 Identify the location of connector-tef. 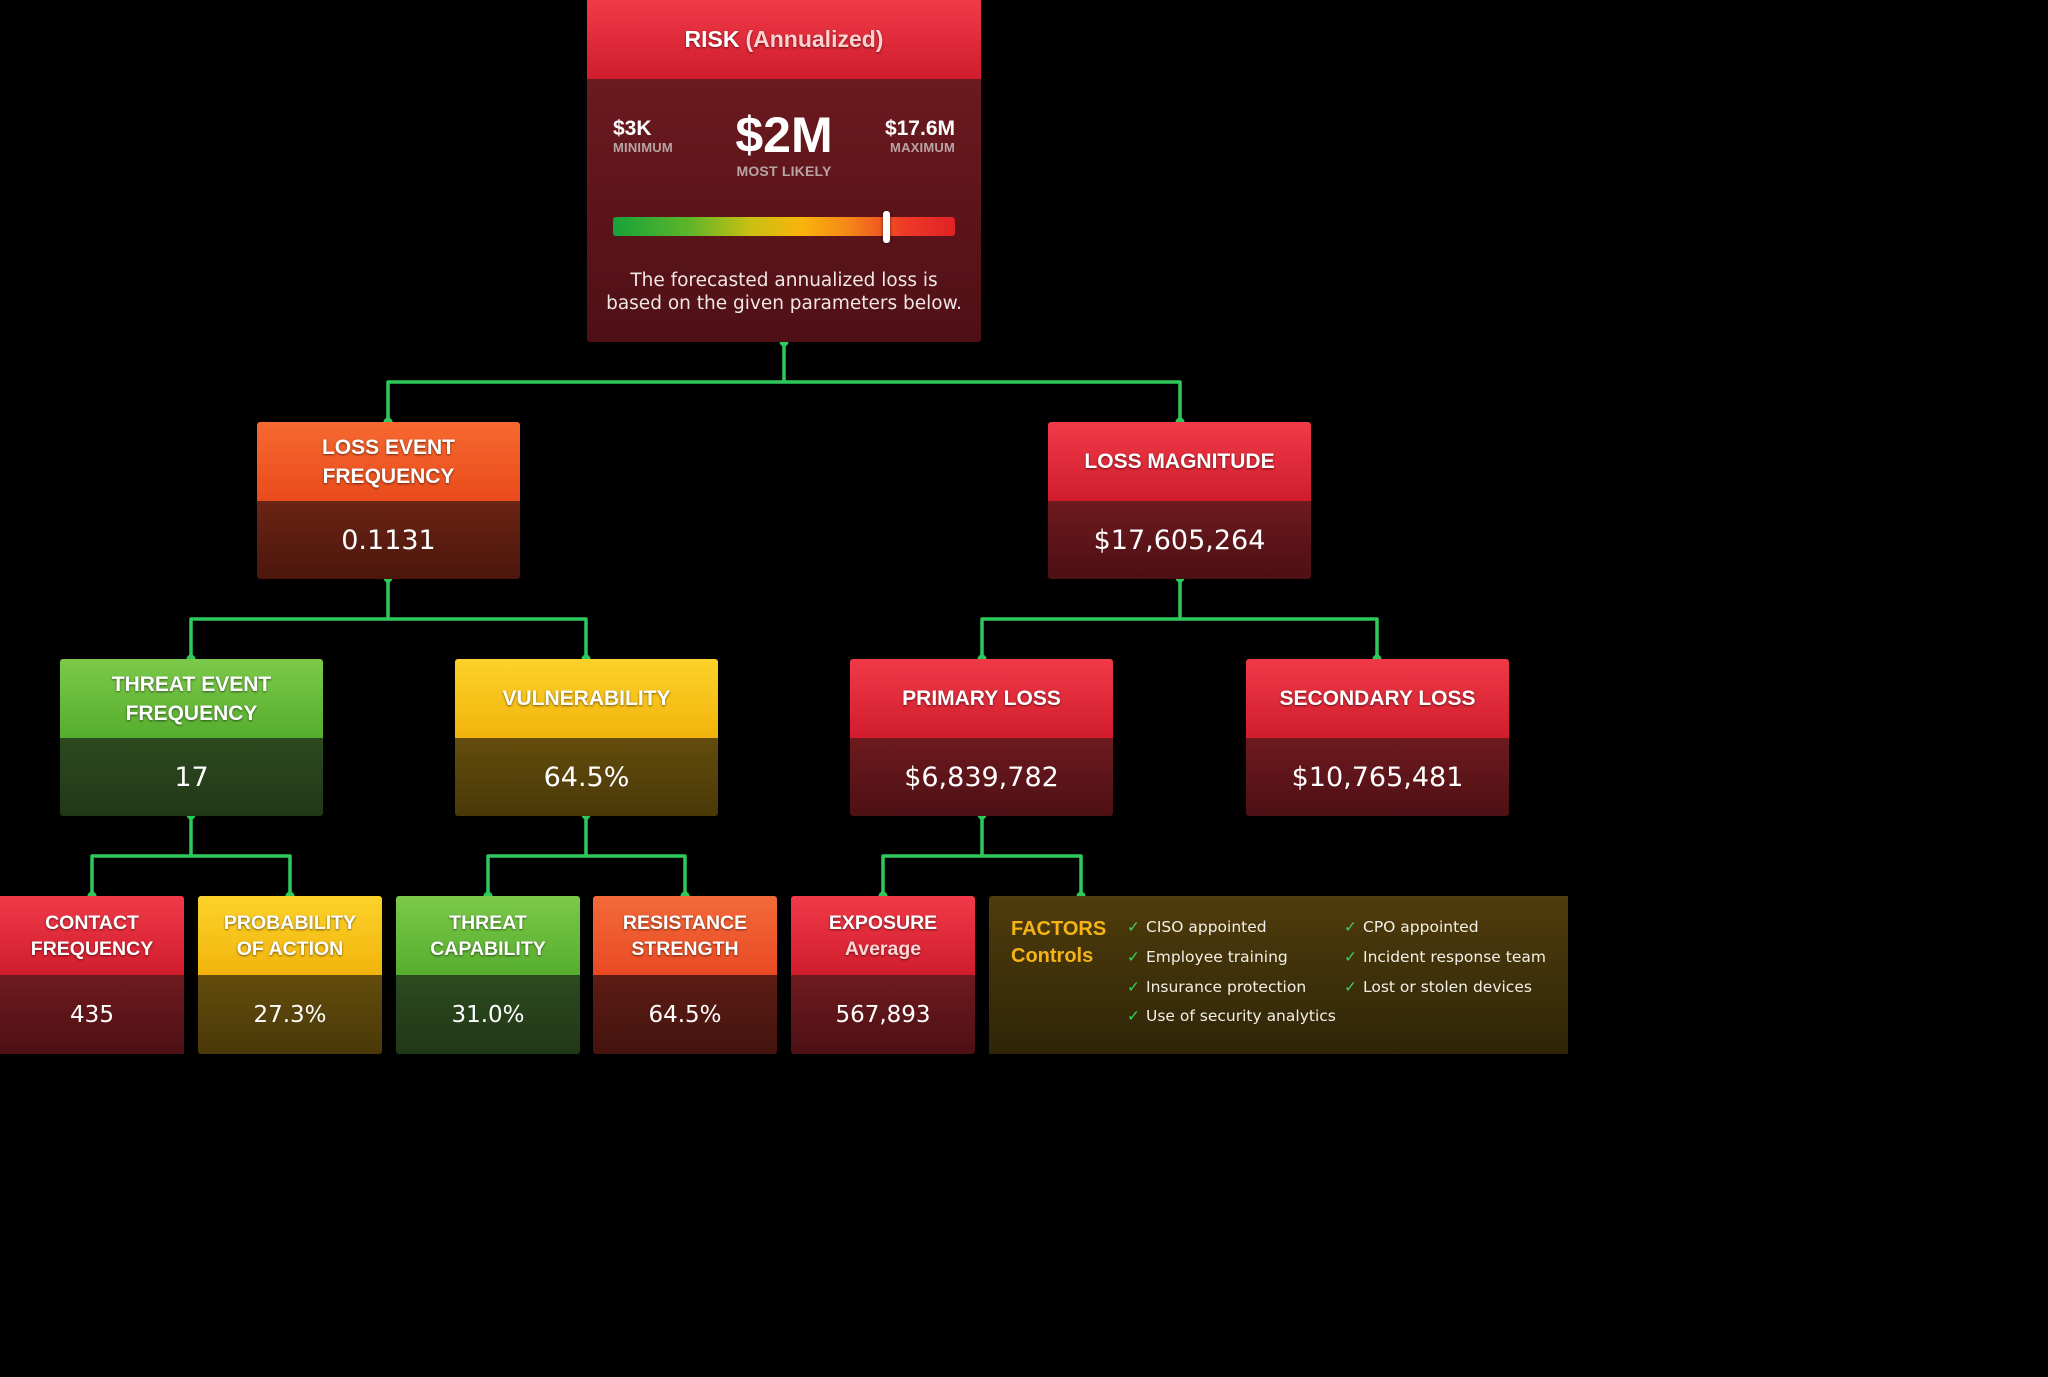
(191, 855).